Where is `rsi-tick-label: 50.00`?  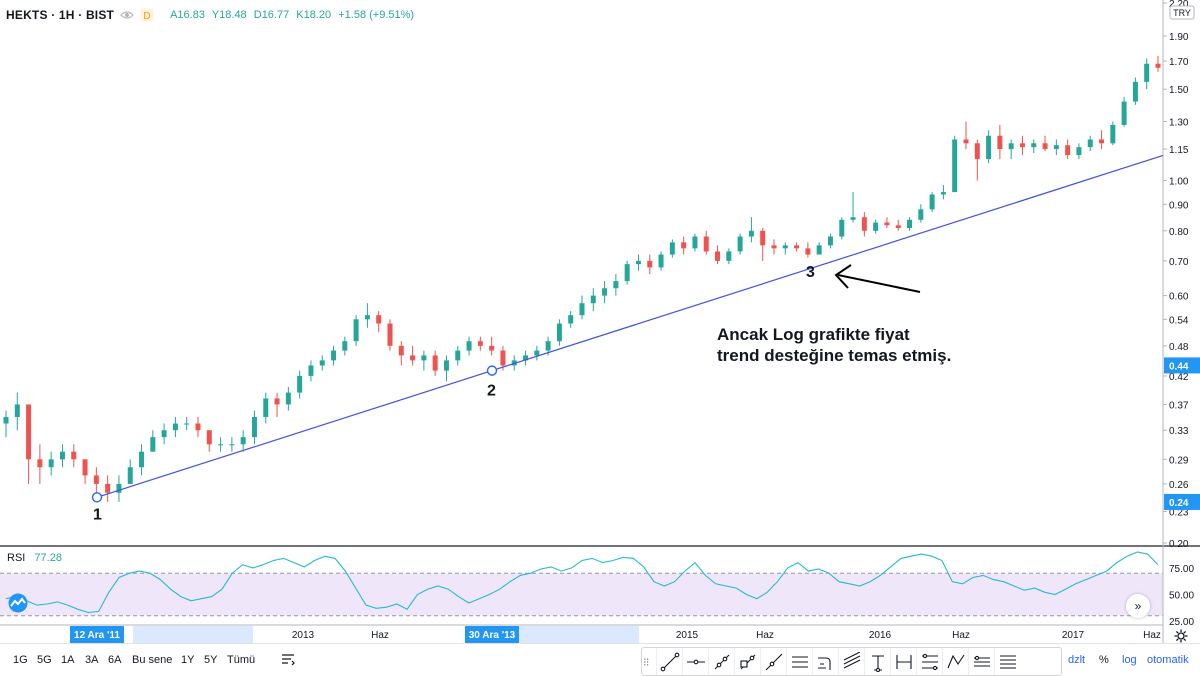
rsi-tick-label: 50.00 is located at coordinates (1181, 595).